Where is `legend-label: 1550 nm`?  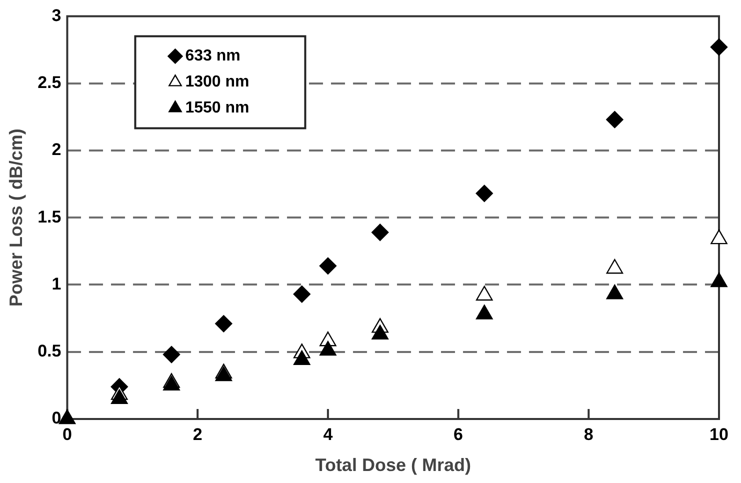 legend-label: 1550 nm is located at coordinates (217, 108).